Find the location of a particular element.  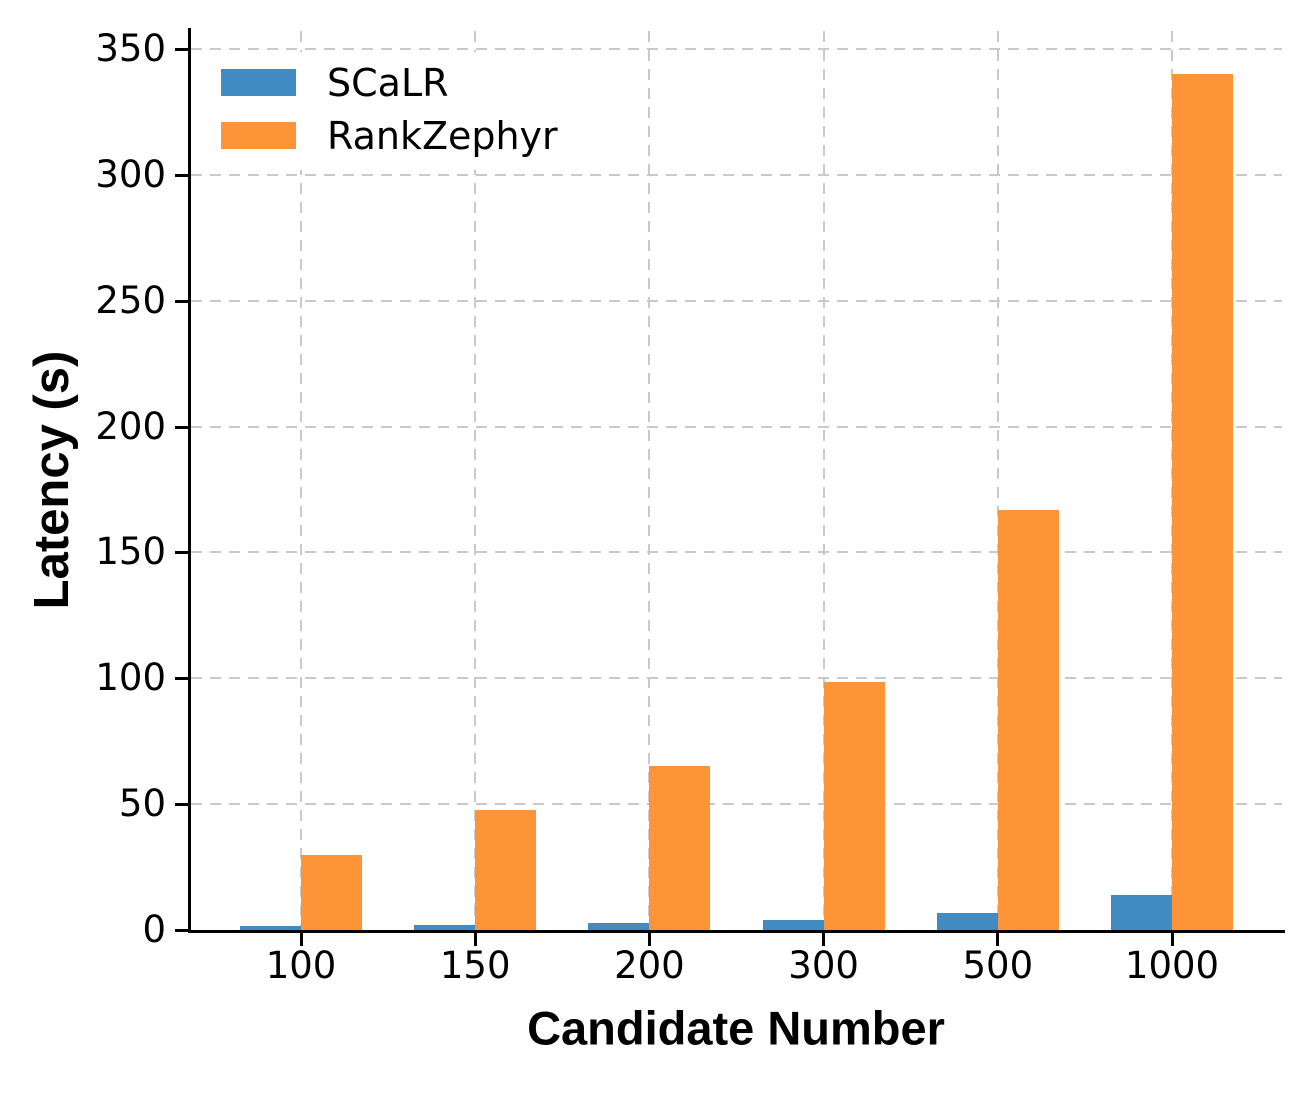

legend: SCaLR RankZephyr is located at coordinates (402, 111).